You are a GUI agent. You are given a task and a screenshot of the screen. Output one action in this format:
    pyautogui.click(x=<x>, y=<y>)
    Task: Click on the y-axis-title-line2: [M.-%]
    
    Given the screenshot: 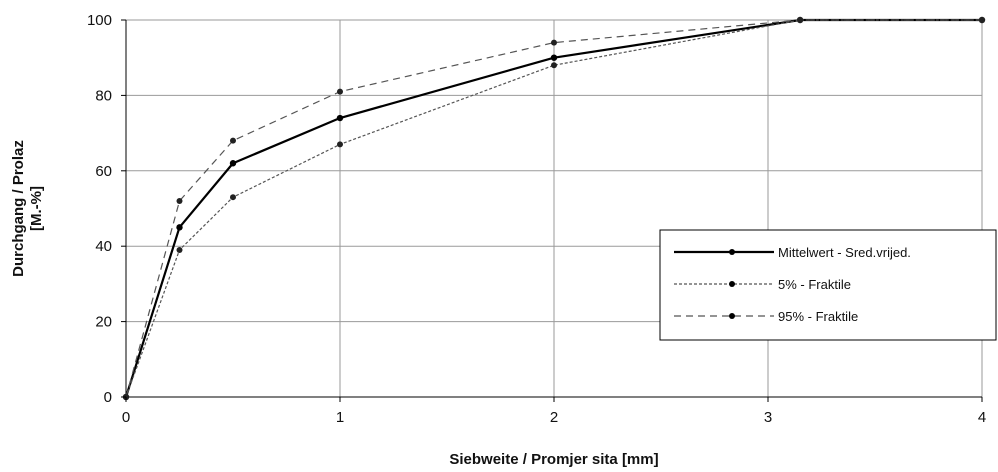 What is the action you would take?
    pyautogui.click(x=36, y=208)
    